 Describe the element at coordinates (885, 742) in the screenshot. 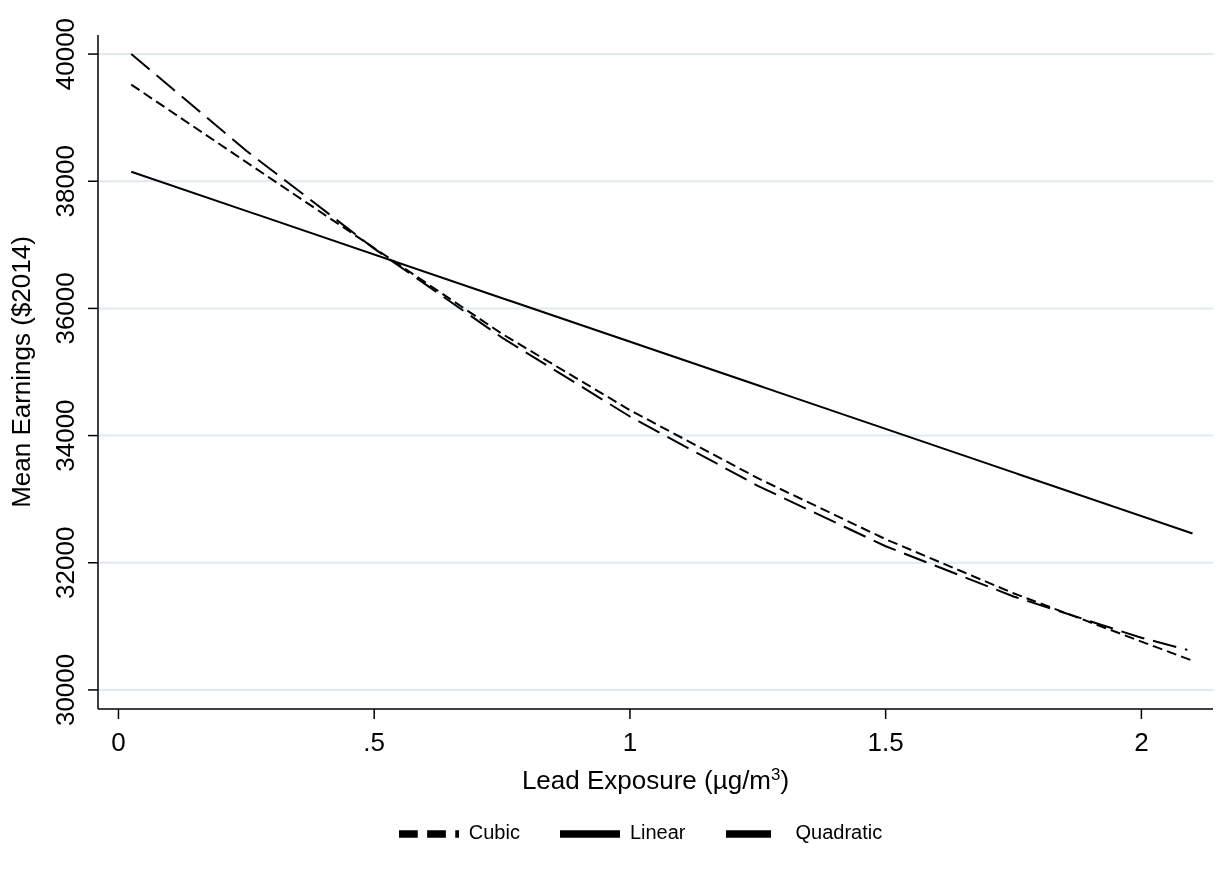

I see `x-tick-label: 1.5` at that location.